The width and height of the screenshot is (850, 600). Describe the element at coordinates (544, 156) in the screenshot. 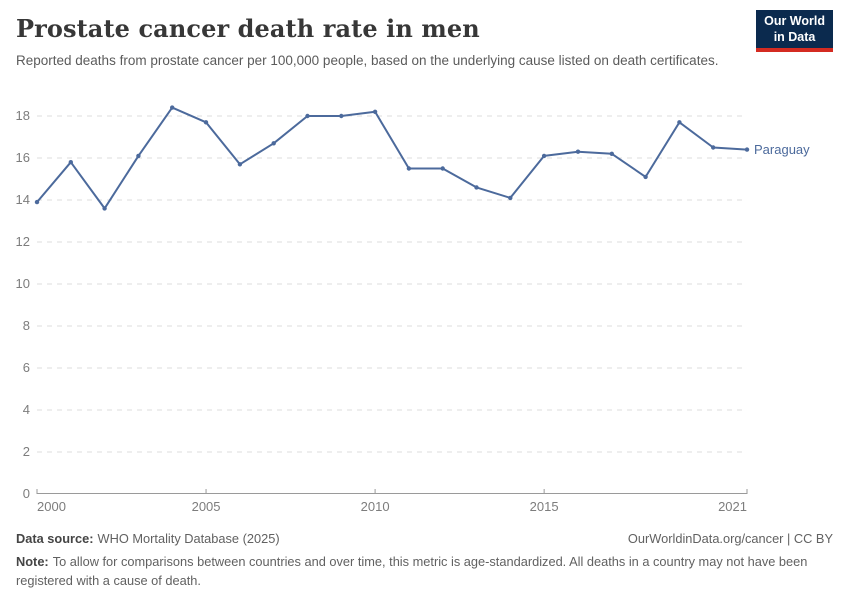

I see `data-point-2015` at that location.